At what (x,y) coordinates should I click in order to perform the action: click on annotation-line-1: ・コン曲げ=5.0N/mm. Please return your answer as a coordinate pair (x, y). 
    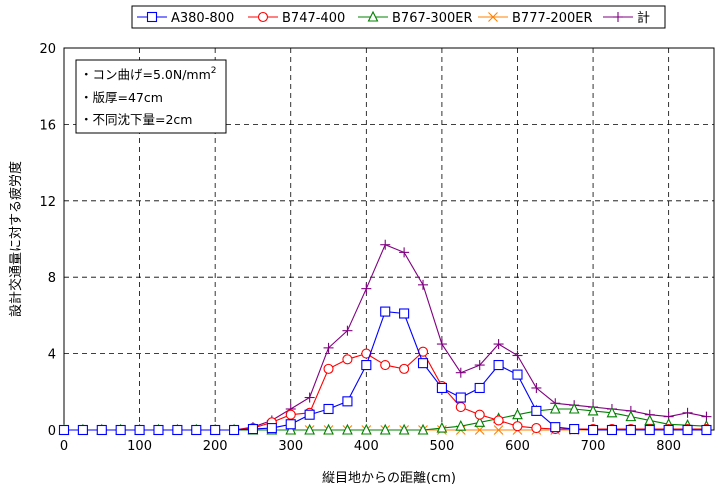
    Looking at the image, I should click on (145, 74).